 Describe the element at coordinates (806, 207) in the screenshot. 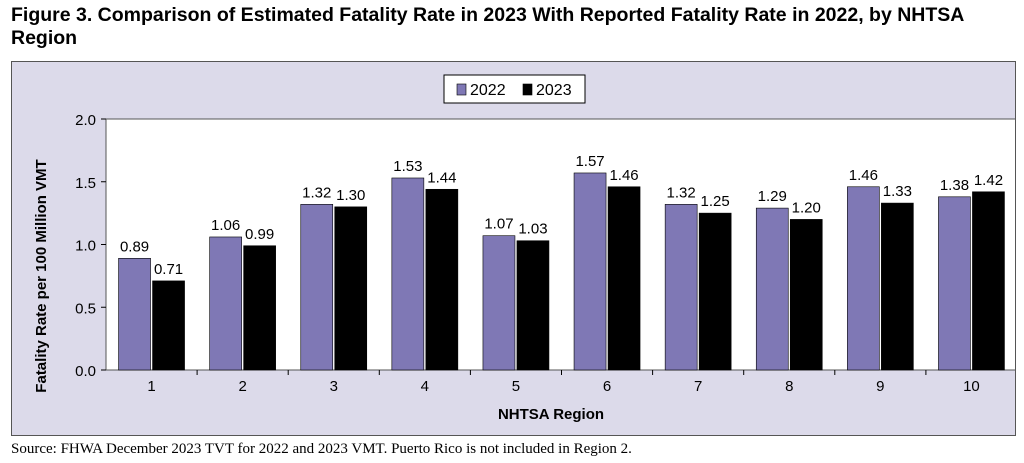

I see `value-label-2023: 1.20` at that location.